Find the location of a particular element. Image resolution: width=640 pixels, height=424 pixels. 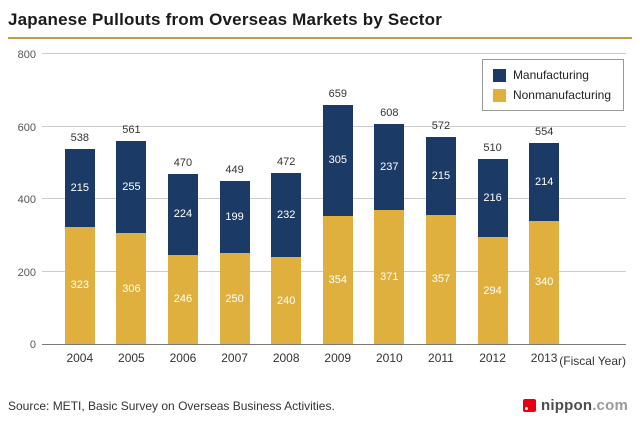

nonmanufacturing-value-label: 250 is located at coordinates (234, 298).